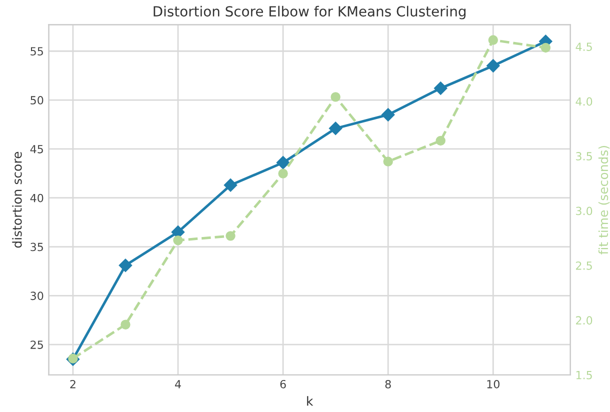 The width and height of the screenshot is (610, 412). Describe the element at coordinates (584, 265) in the screenshot. I see `y2-tick-label: 2.5` at that location.